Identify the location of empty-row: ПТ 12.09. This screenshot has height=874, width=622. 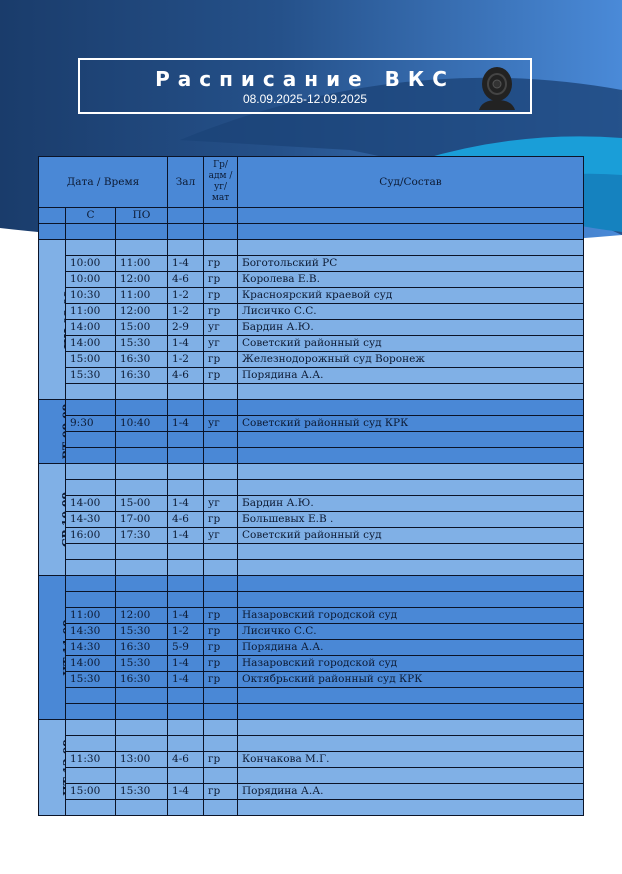
(311, 767).